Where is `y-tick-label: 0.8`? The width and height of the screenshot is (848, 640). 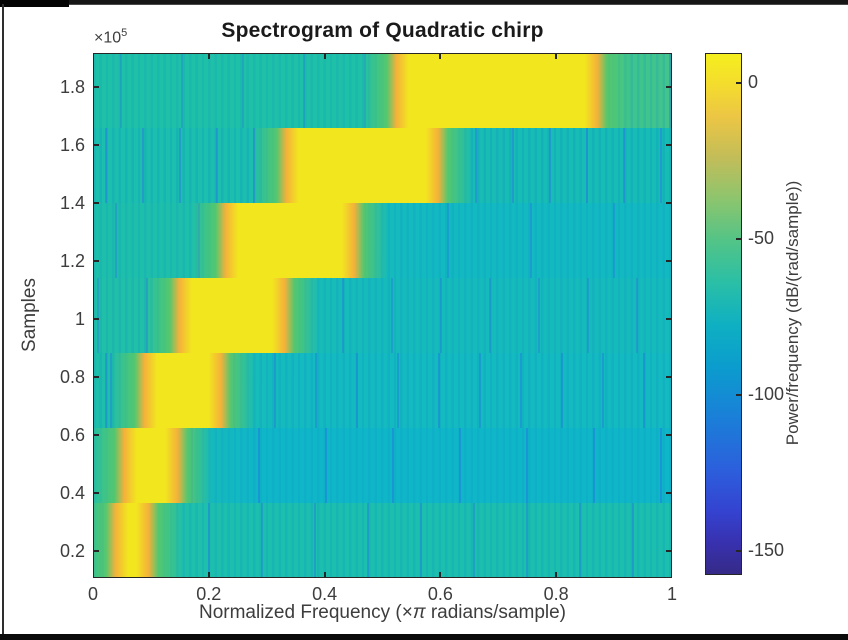
y-tick-label: 0.8 is located at coordinates (72, 376).